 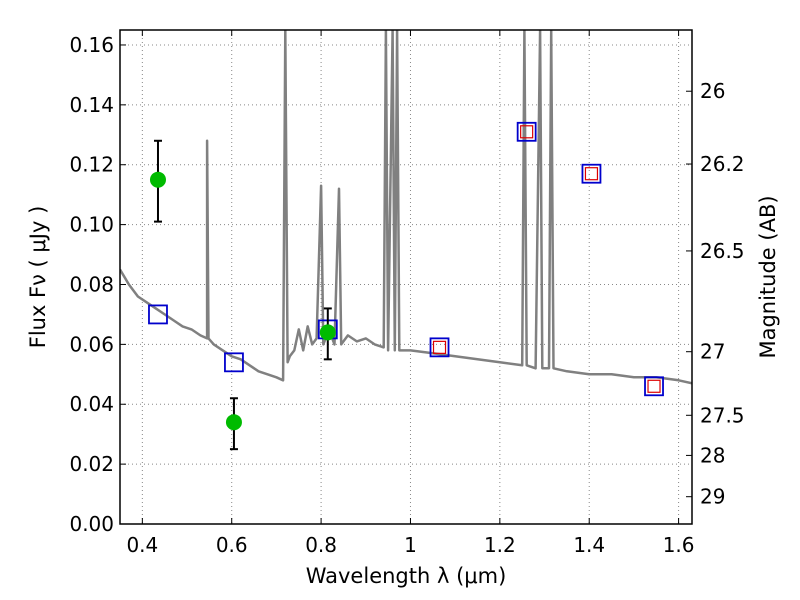 What do you see at coordinates (232, 545) in the screenshot?
I see `x-tick-label: 0.6` at bounding box center [232, 545].